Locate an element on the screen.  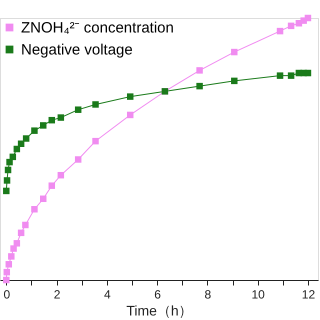
legend-label: ZNOH₄²⁻ concentration is located at coordinates (97, 28).